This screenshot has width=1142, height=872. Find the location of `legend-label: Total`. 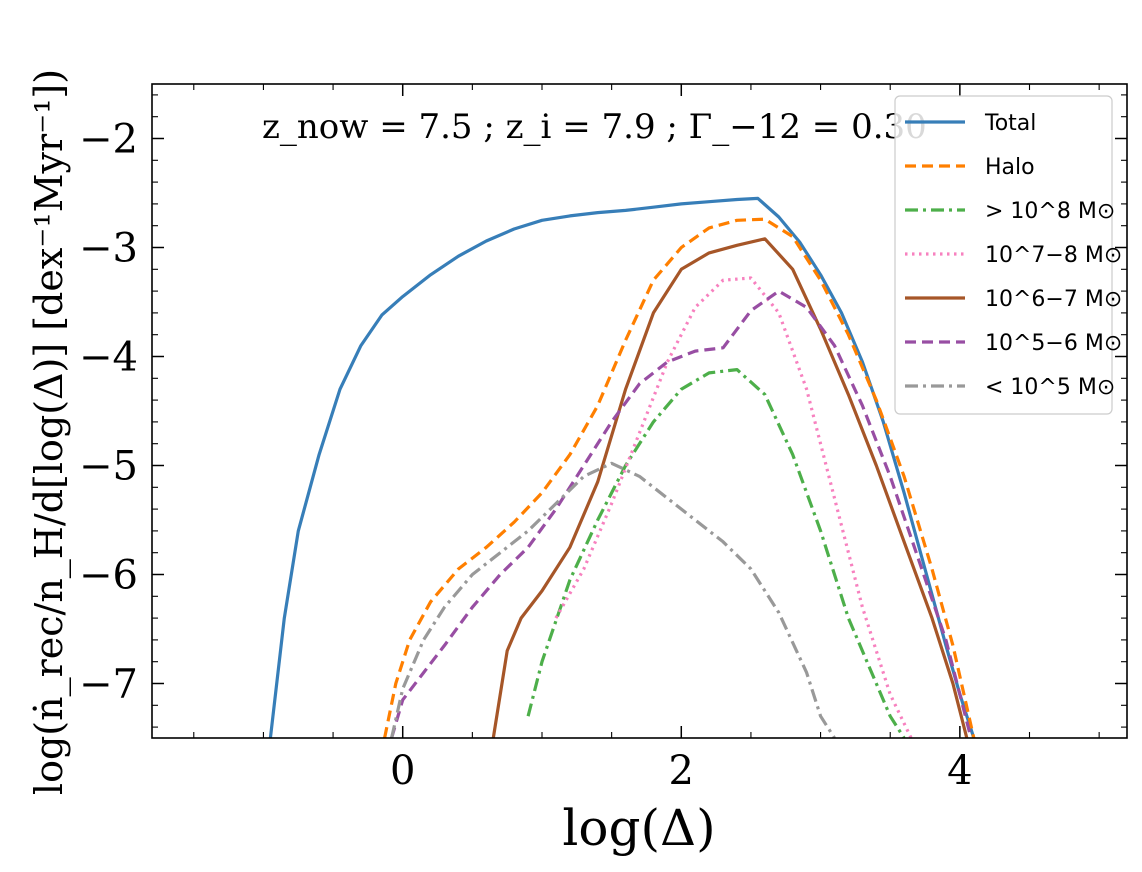

legend-label: Total is located at coordinates (1010, 123).